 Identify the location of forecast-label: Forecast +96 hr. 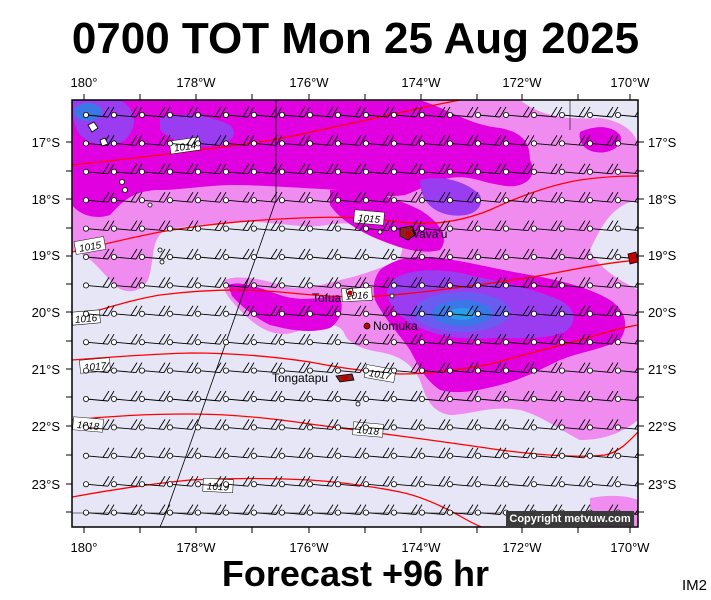
(355, 573).